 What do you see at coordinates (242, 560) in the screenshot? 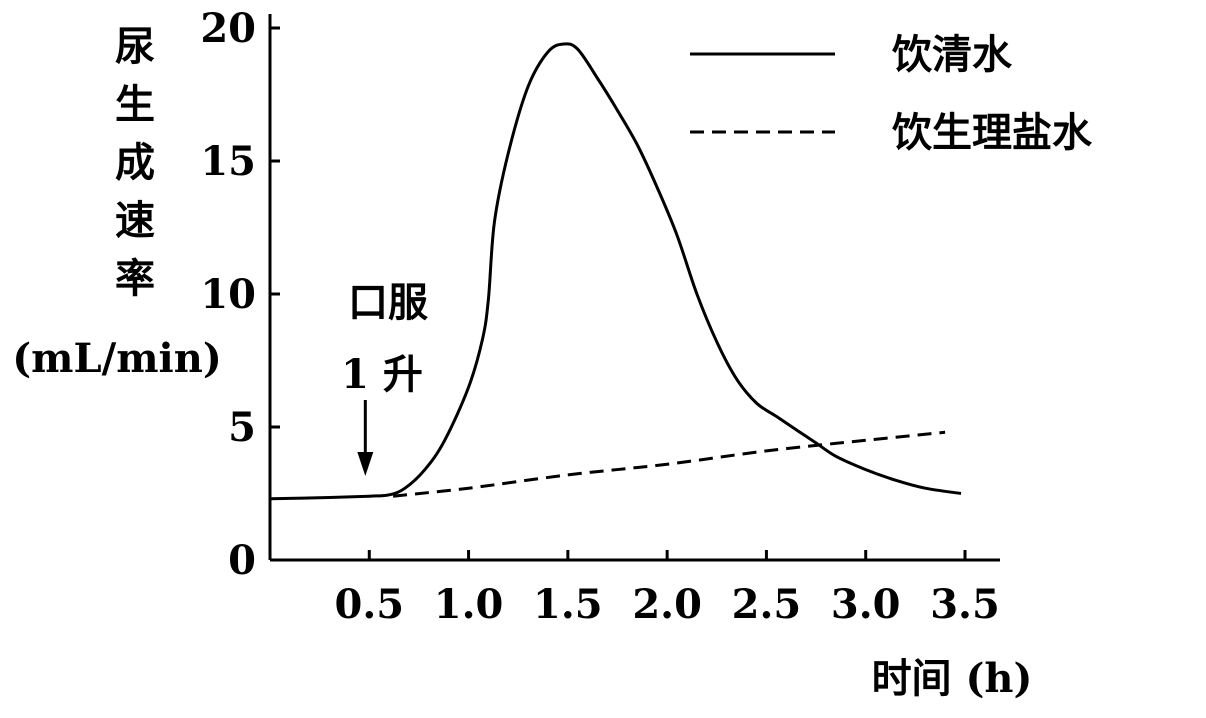
I see `y-tick-label: 0` at bounding box center [242, 560].